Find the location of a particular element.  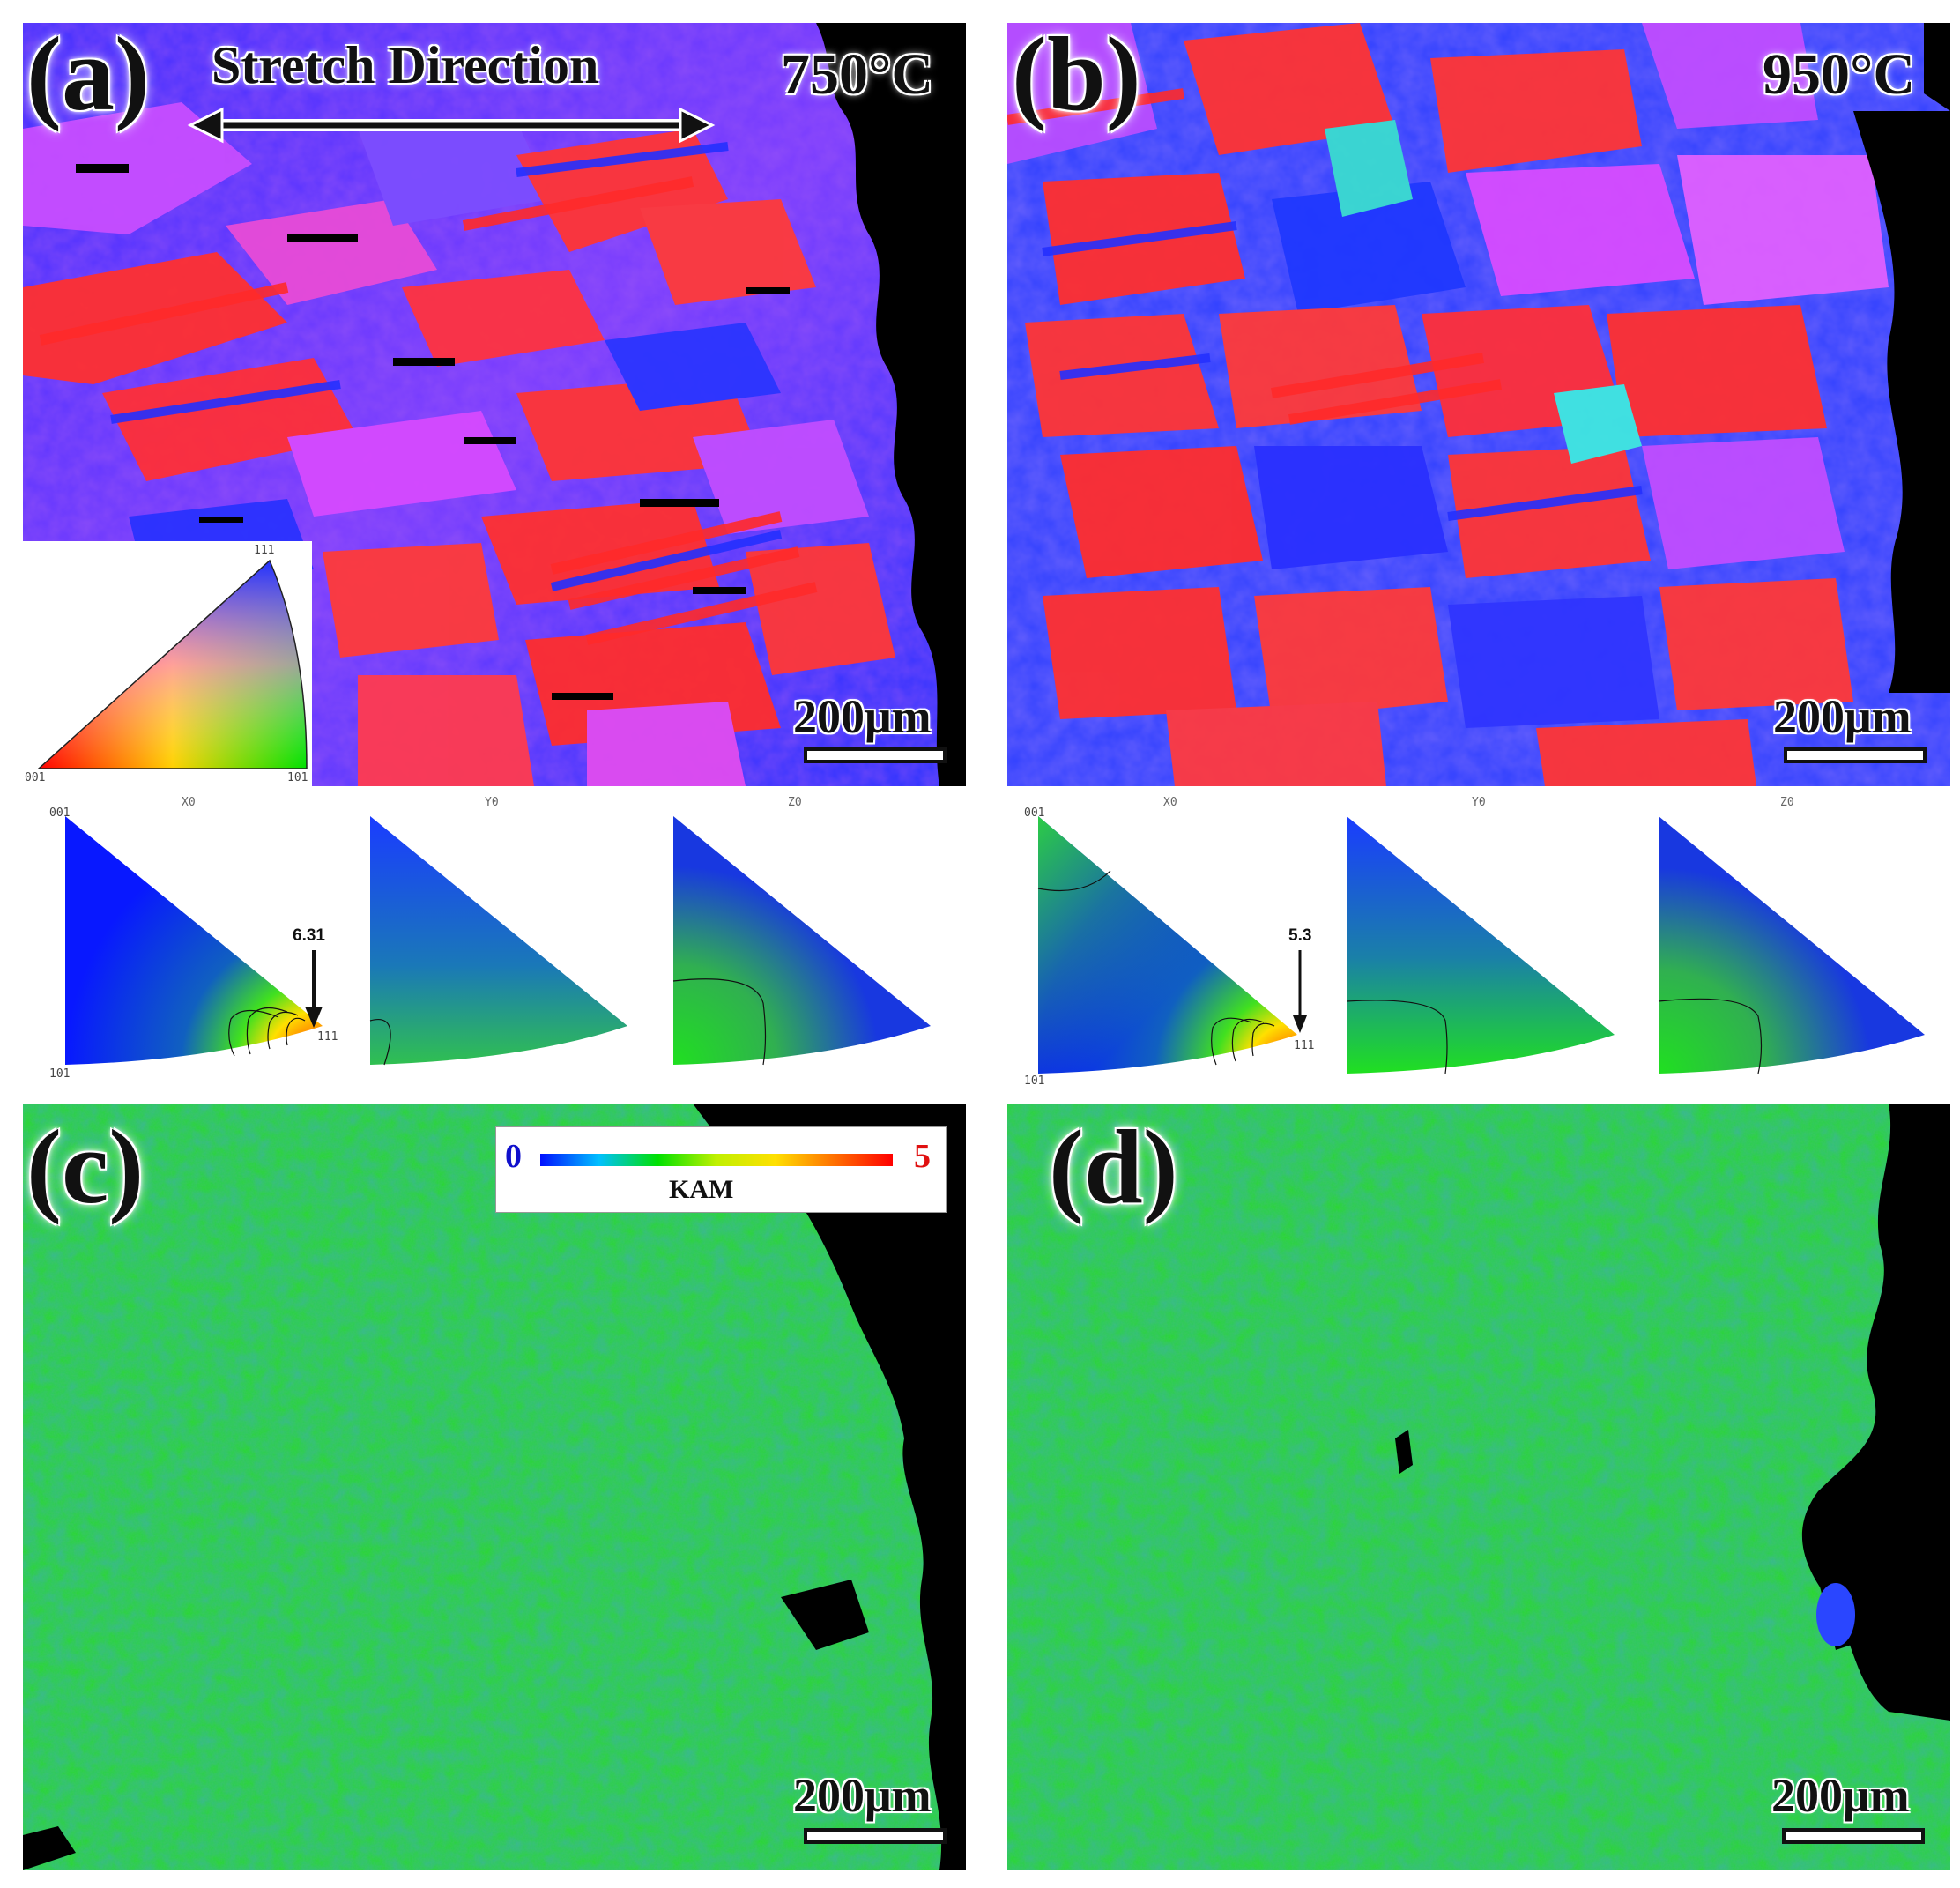

ipf-111-label-b: 111 is located at coordinates (1304, 1045).